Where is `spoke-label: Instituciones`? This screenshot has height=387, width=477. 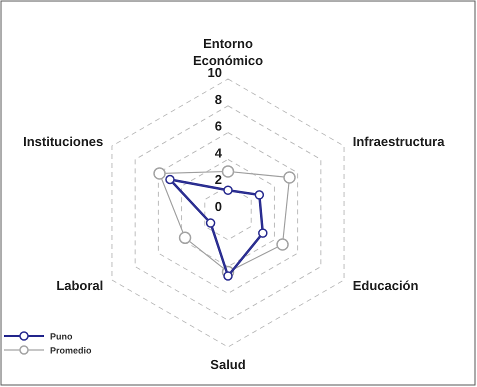
spoke-label: Instituciones is located at coordinates (63, 141).